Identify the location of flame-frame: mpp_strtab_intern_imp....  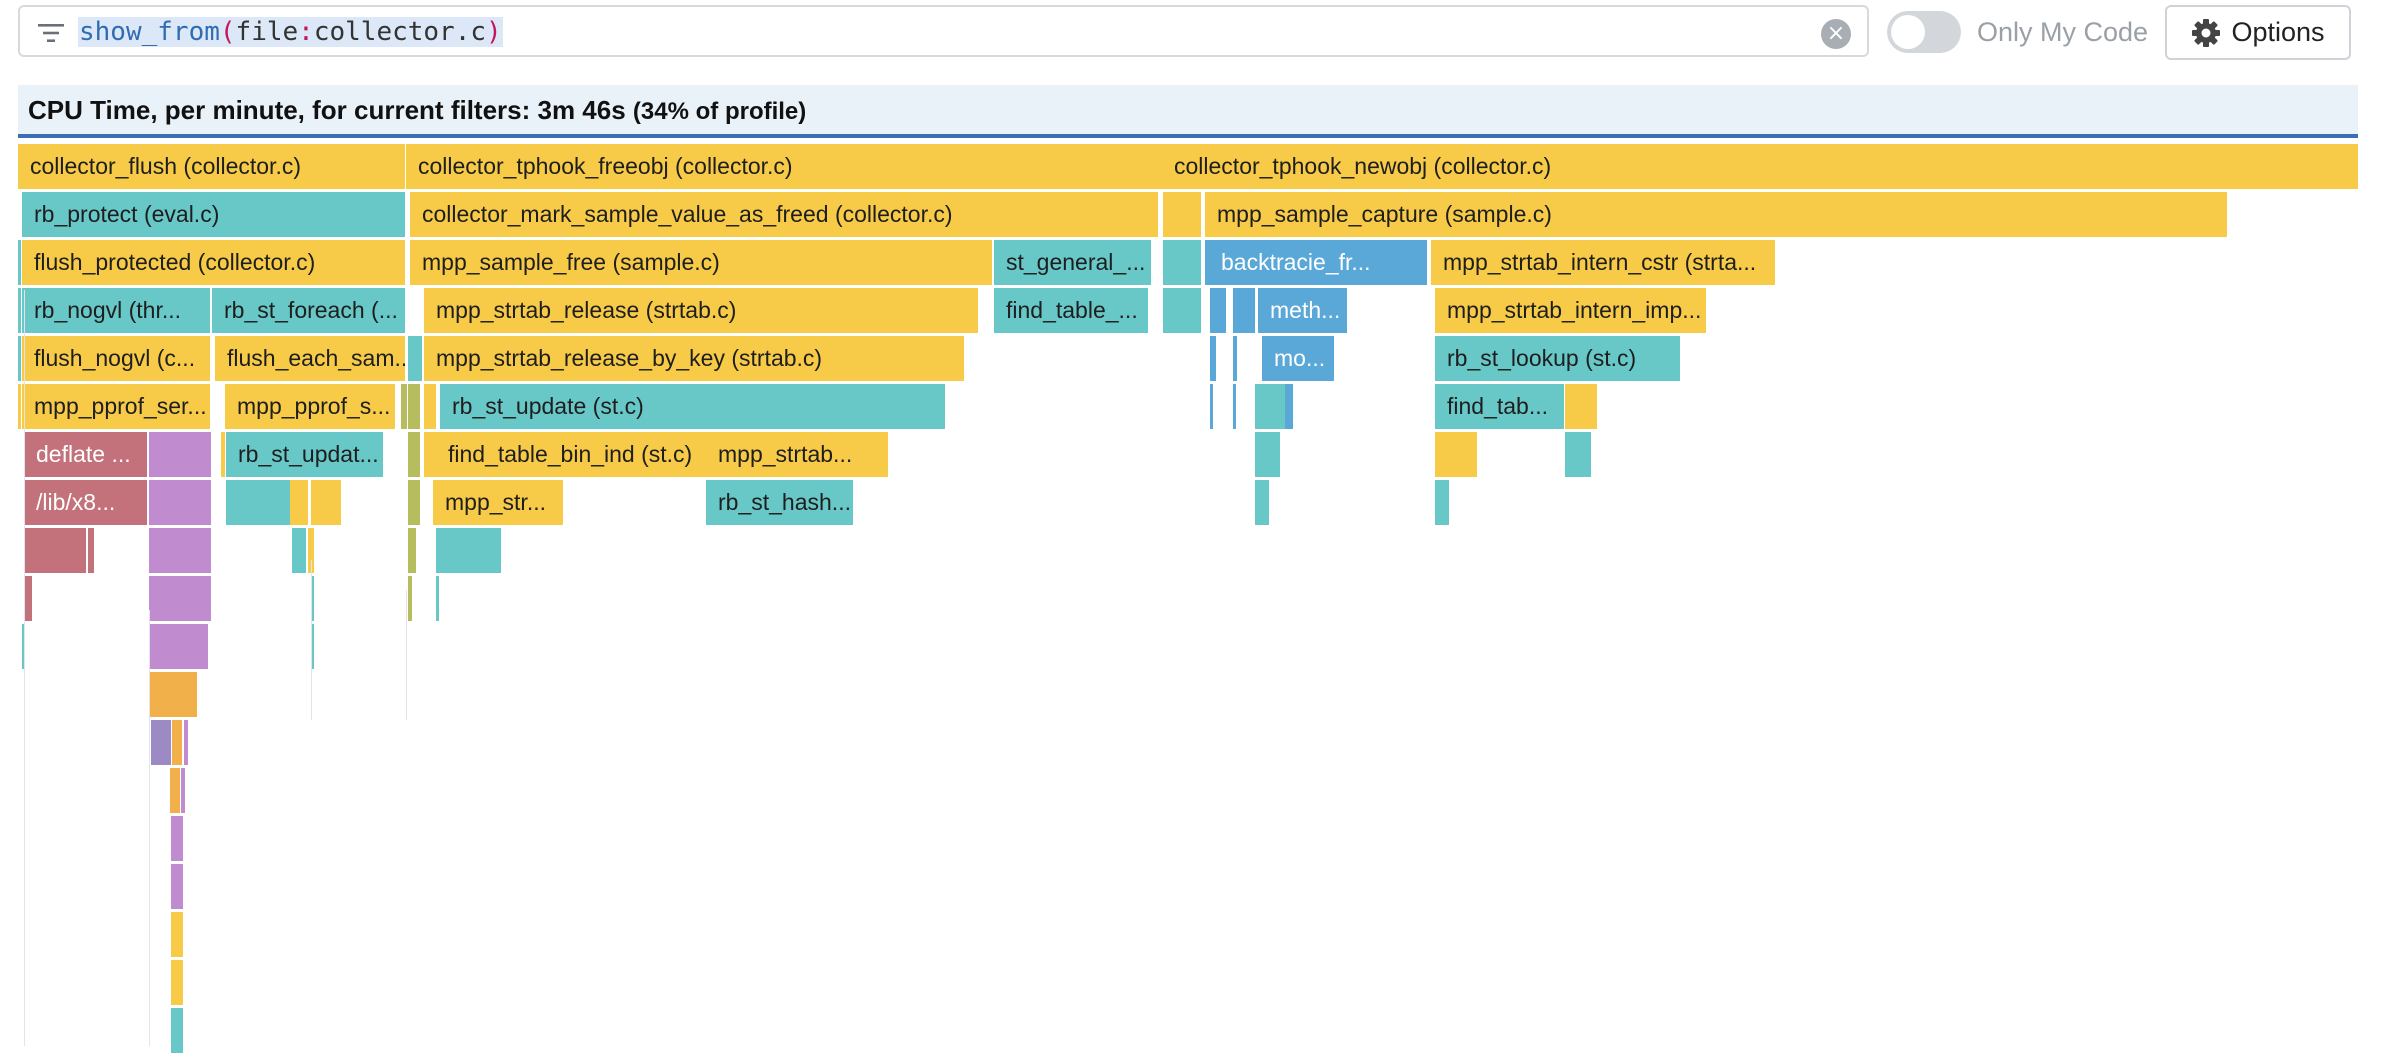
(1570, 310).